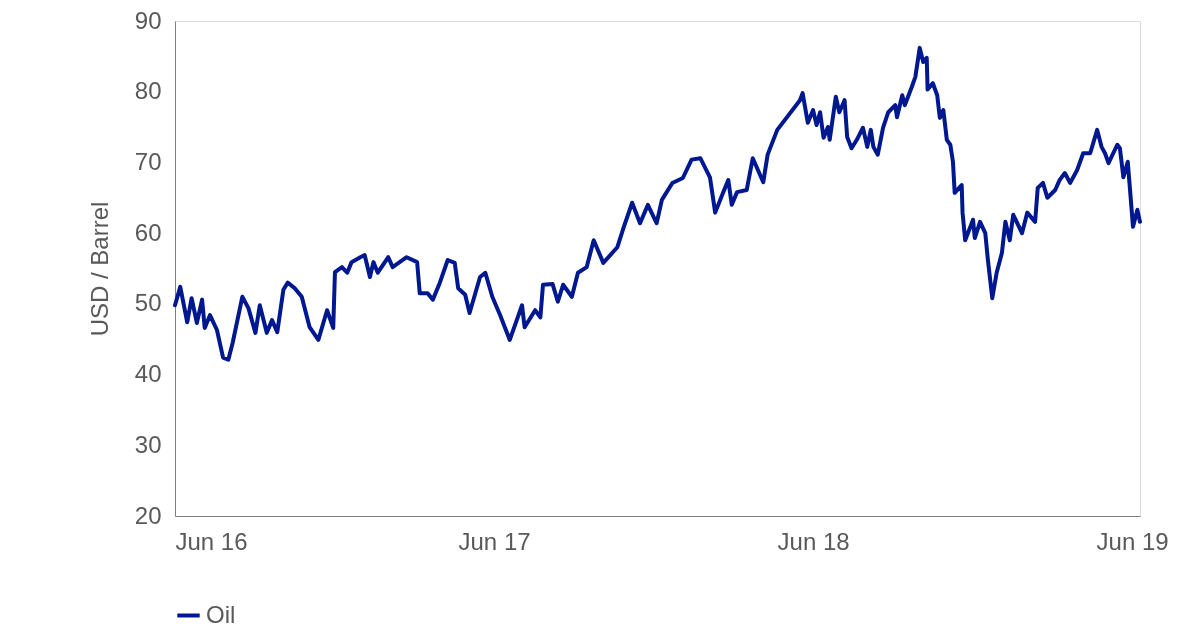 The height and width of the screenshot is (636, 1189). What do you see at coordinates (148, 232) in the screenshot?
I see `y-tick-label: 60` at bounding box center [148, 232].